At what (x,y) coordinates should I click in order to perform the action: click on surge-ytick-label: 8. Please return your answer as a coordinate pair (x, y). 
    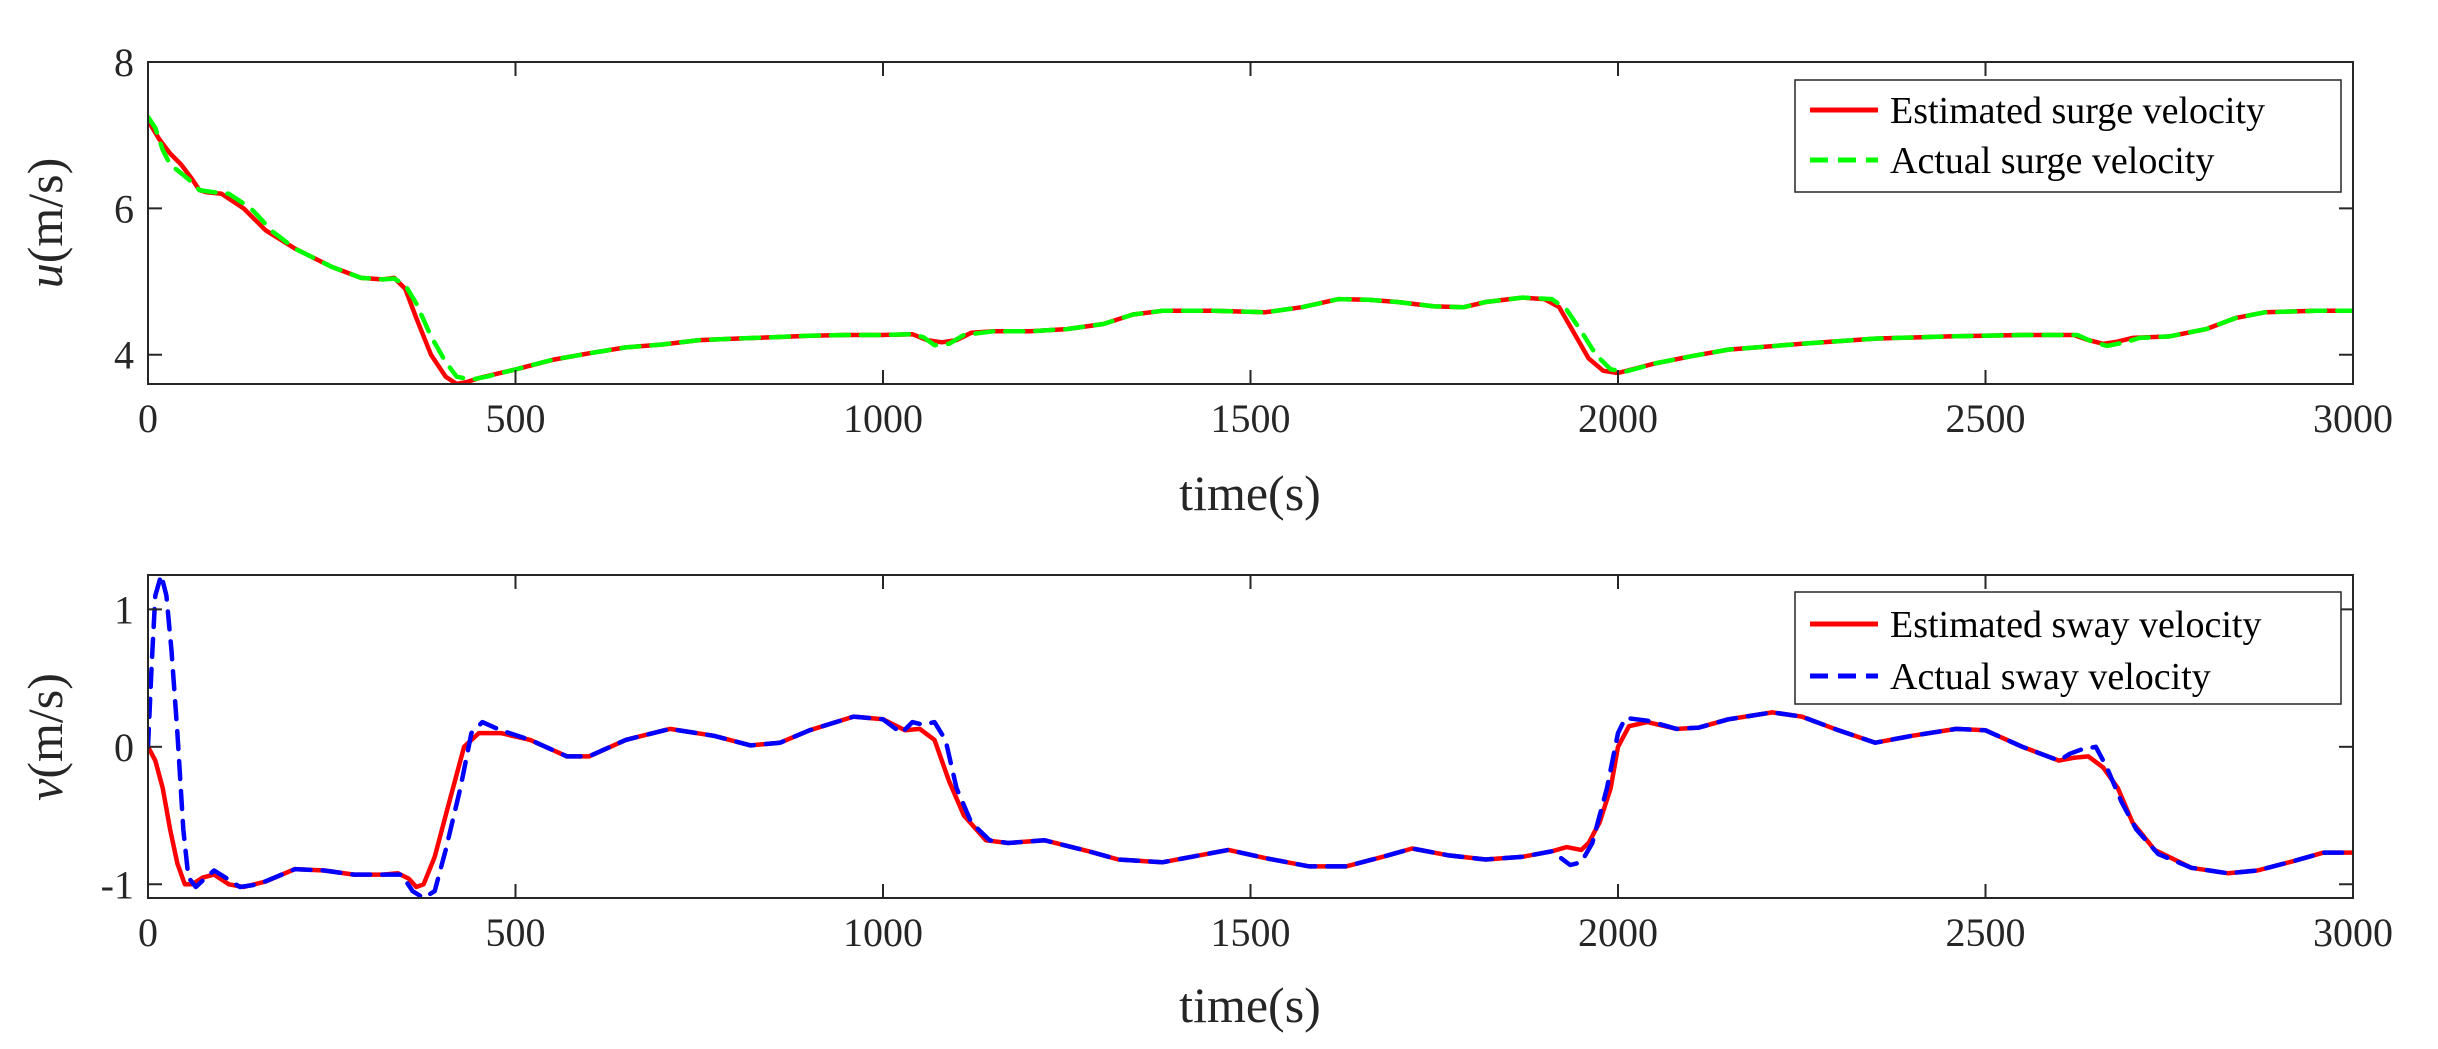
    Looking at the image, I should click on (124, 62).